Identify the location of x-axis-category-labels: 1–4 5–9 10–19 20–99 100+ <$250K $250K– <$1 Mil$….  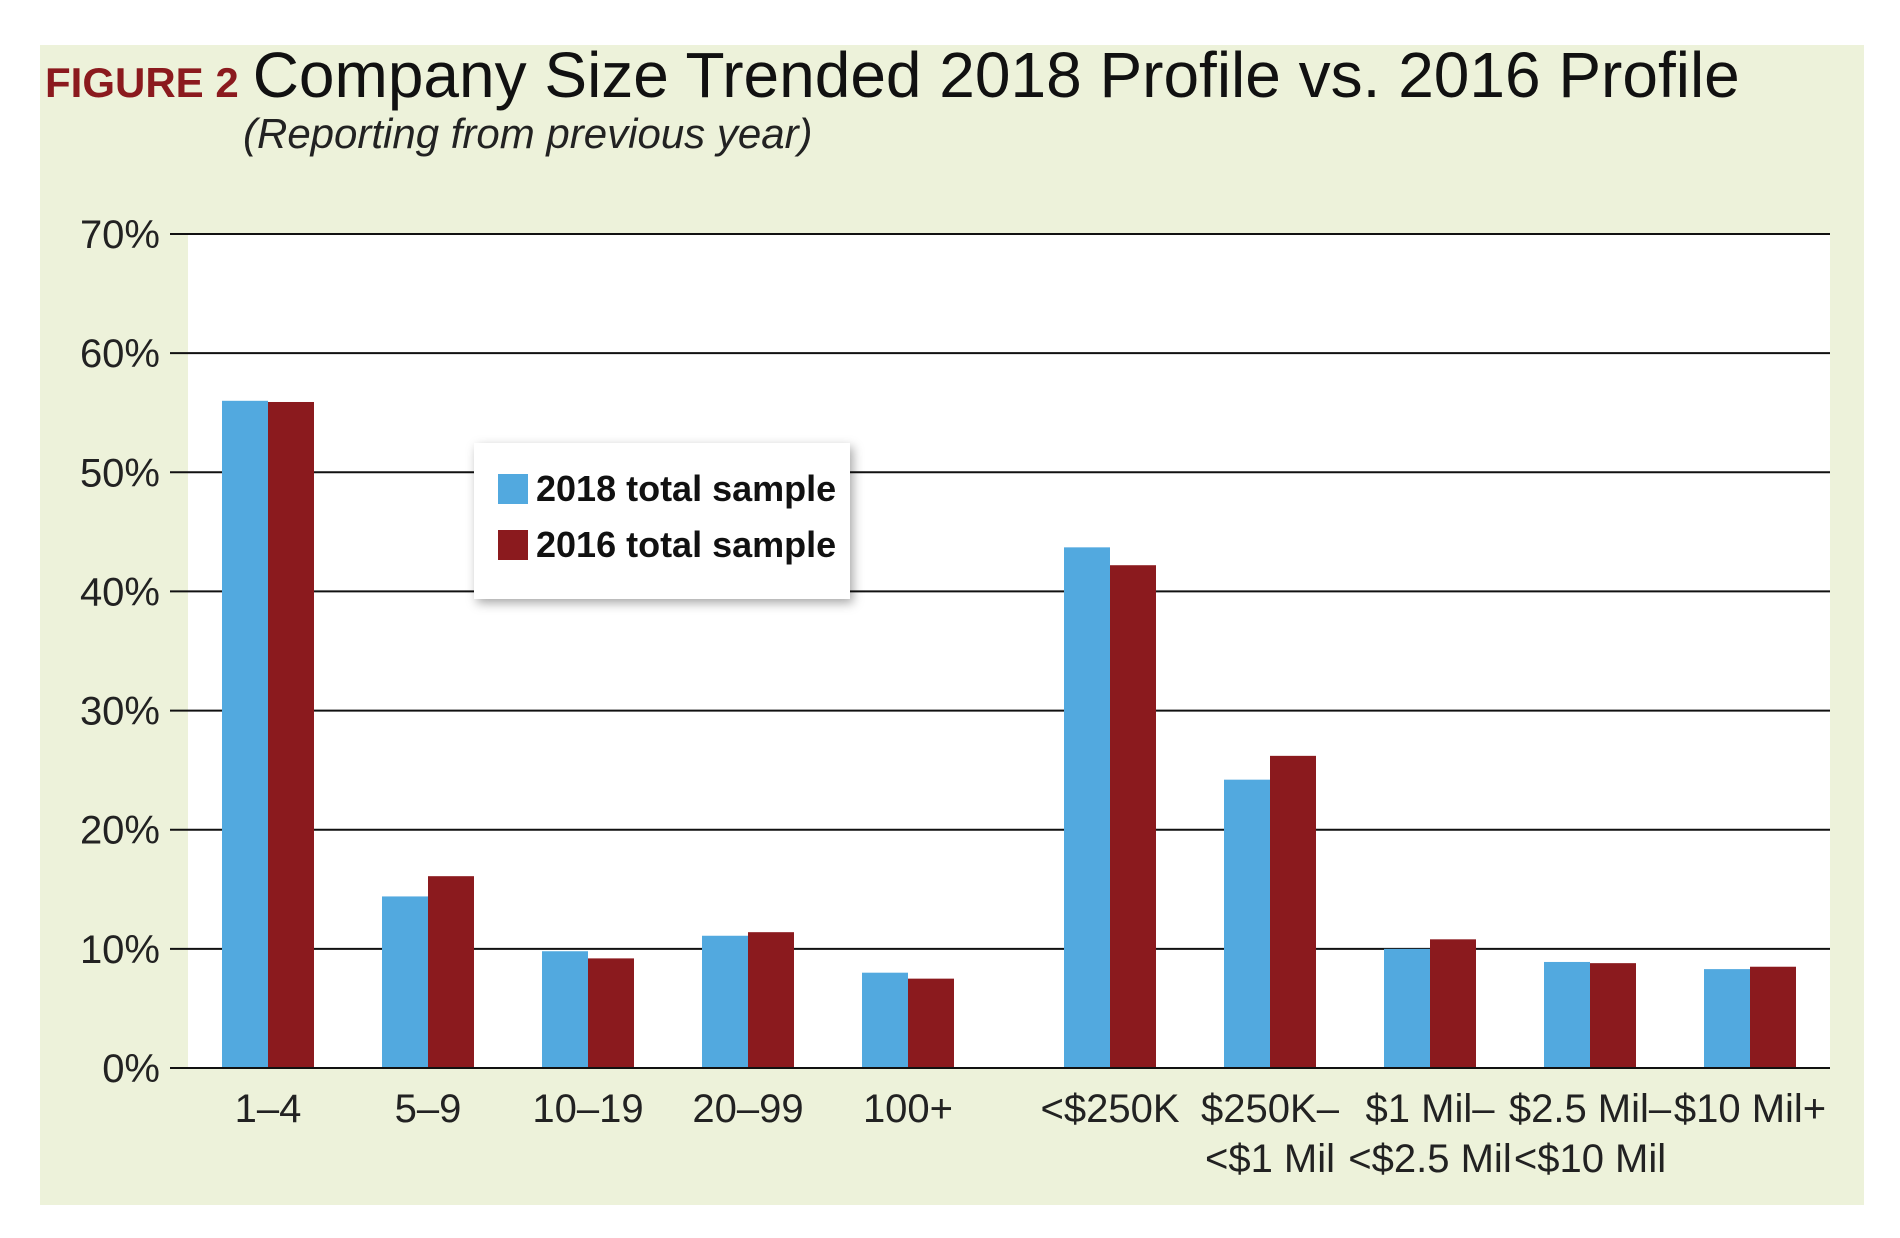
(1031, 1134).